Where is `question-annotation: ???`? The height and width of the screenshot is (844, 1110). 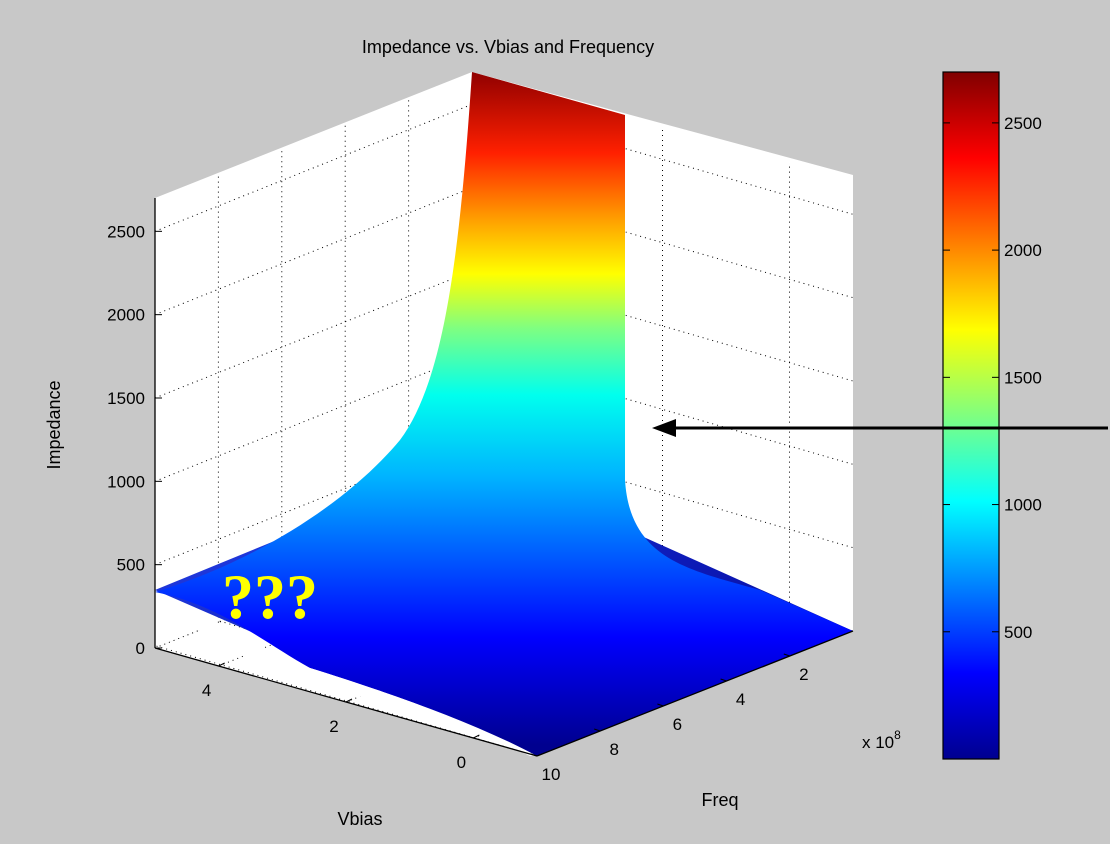
question-annotation: ??? is located at coordinates (270, 596).